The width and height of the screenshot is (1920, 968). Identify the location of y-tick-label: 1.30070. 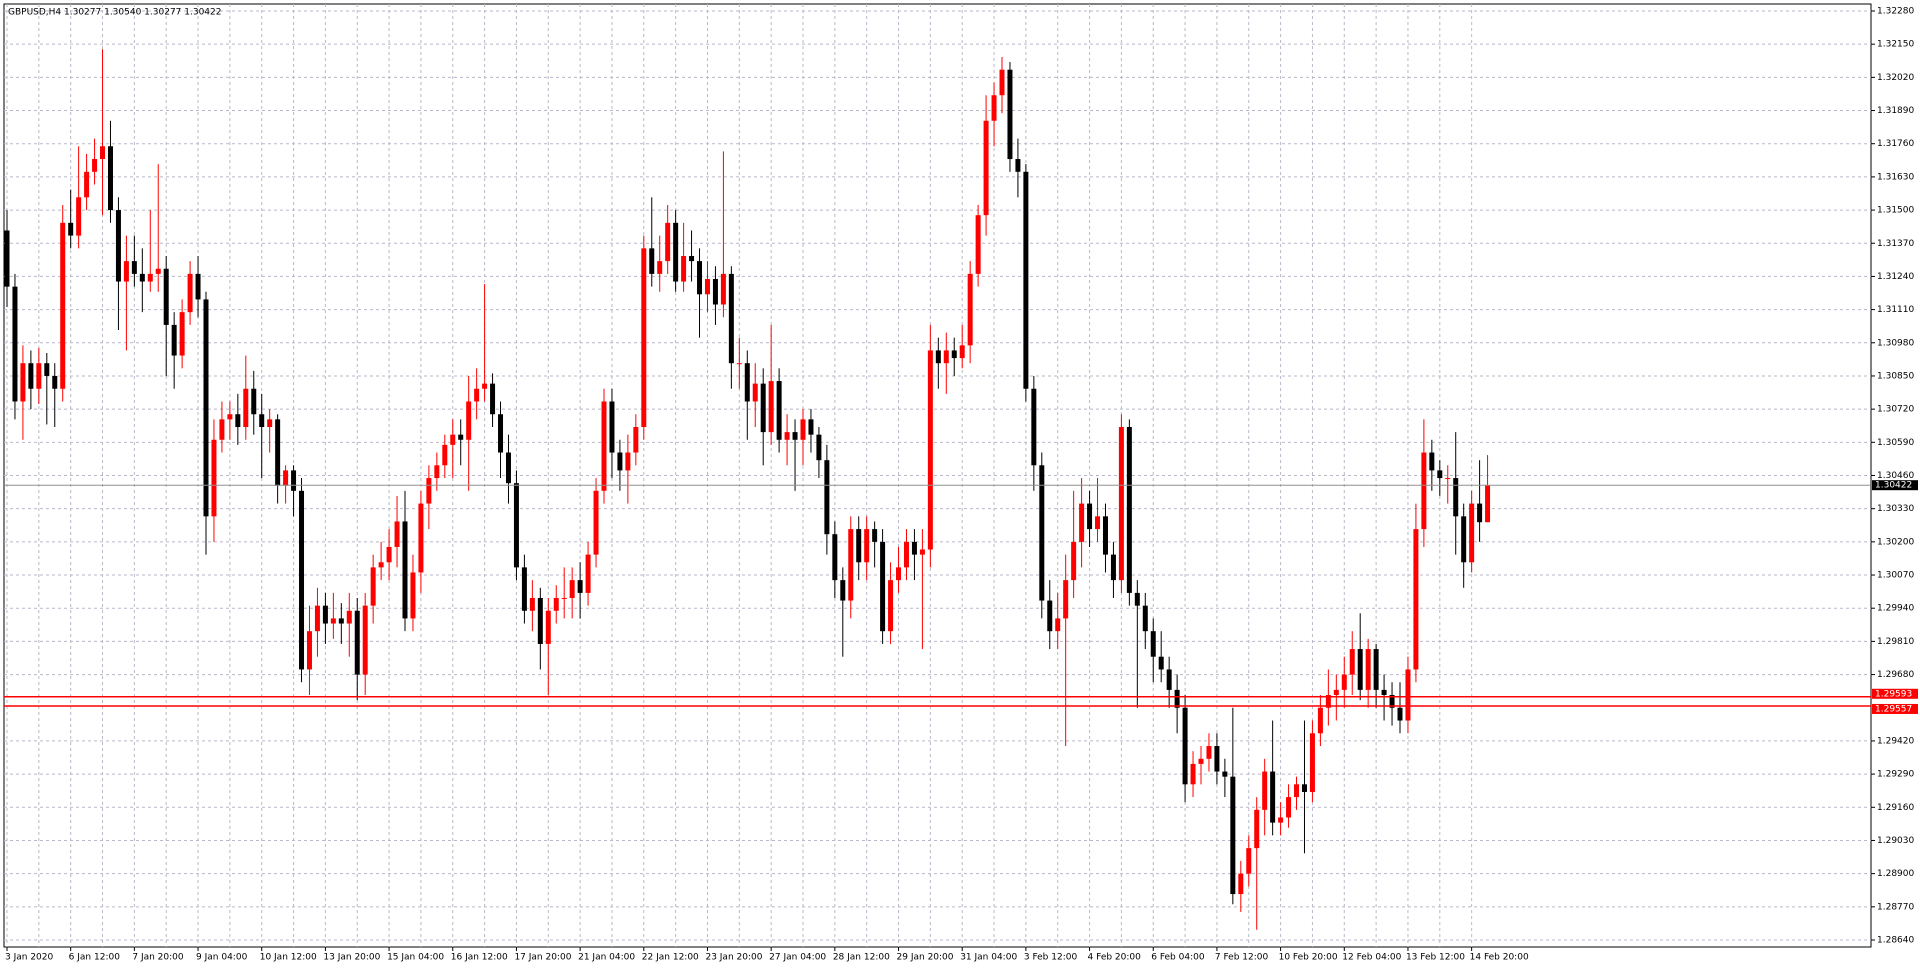
(1895, 576).